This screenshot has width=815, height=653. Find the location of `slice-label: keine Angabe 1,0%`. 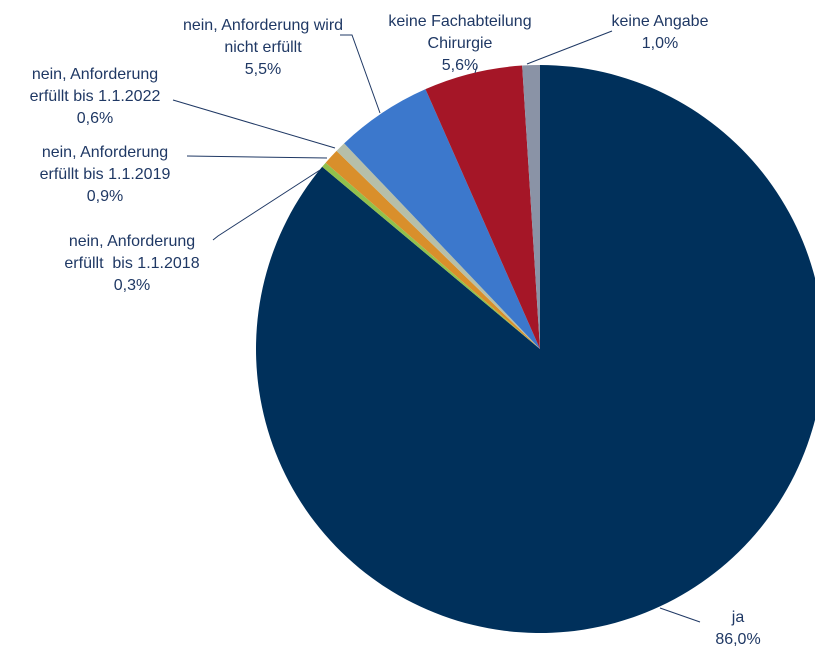

slice-label: keine Angabe 1,0% is located at coordinates (660, 32).